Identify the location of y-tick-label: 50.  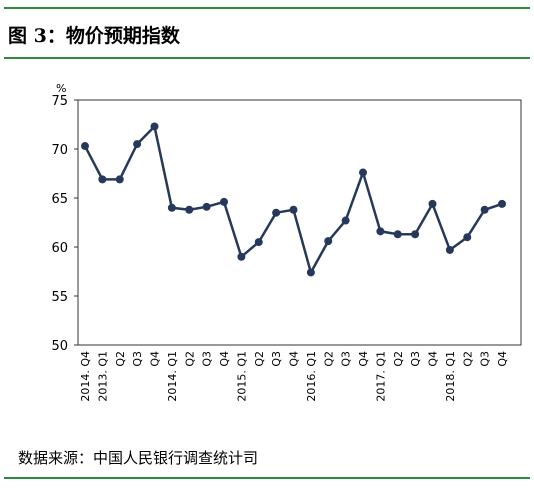
(59, 346).